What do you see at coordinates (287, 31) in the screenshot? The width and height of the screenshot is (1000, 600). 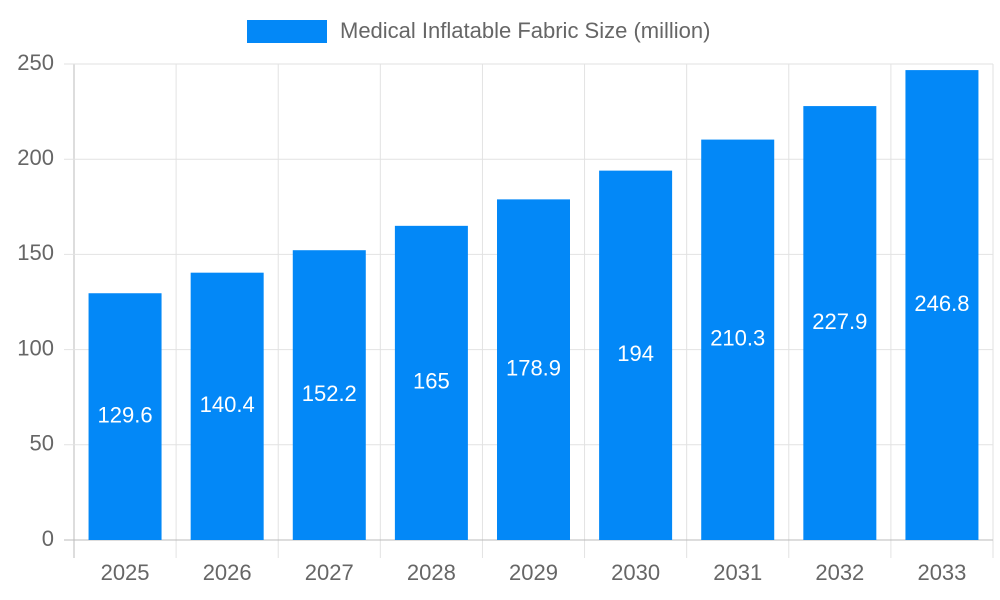 I see `legend-swatch` at bounding box center [287, 31].